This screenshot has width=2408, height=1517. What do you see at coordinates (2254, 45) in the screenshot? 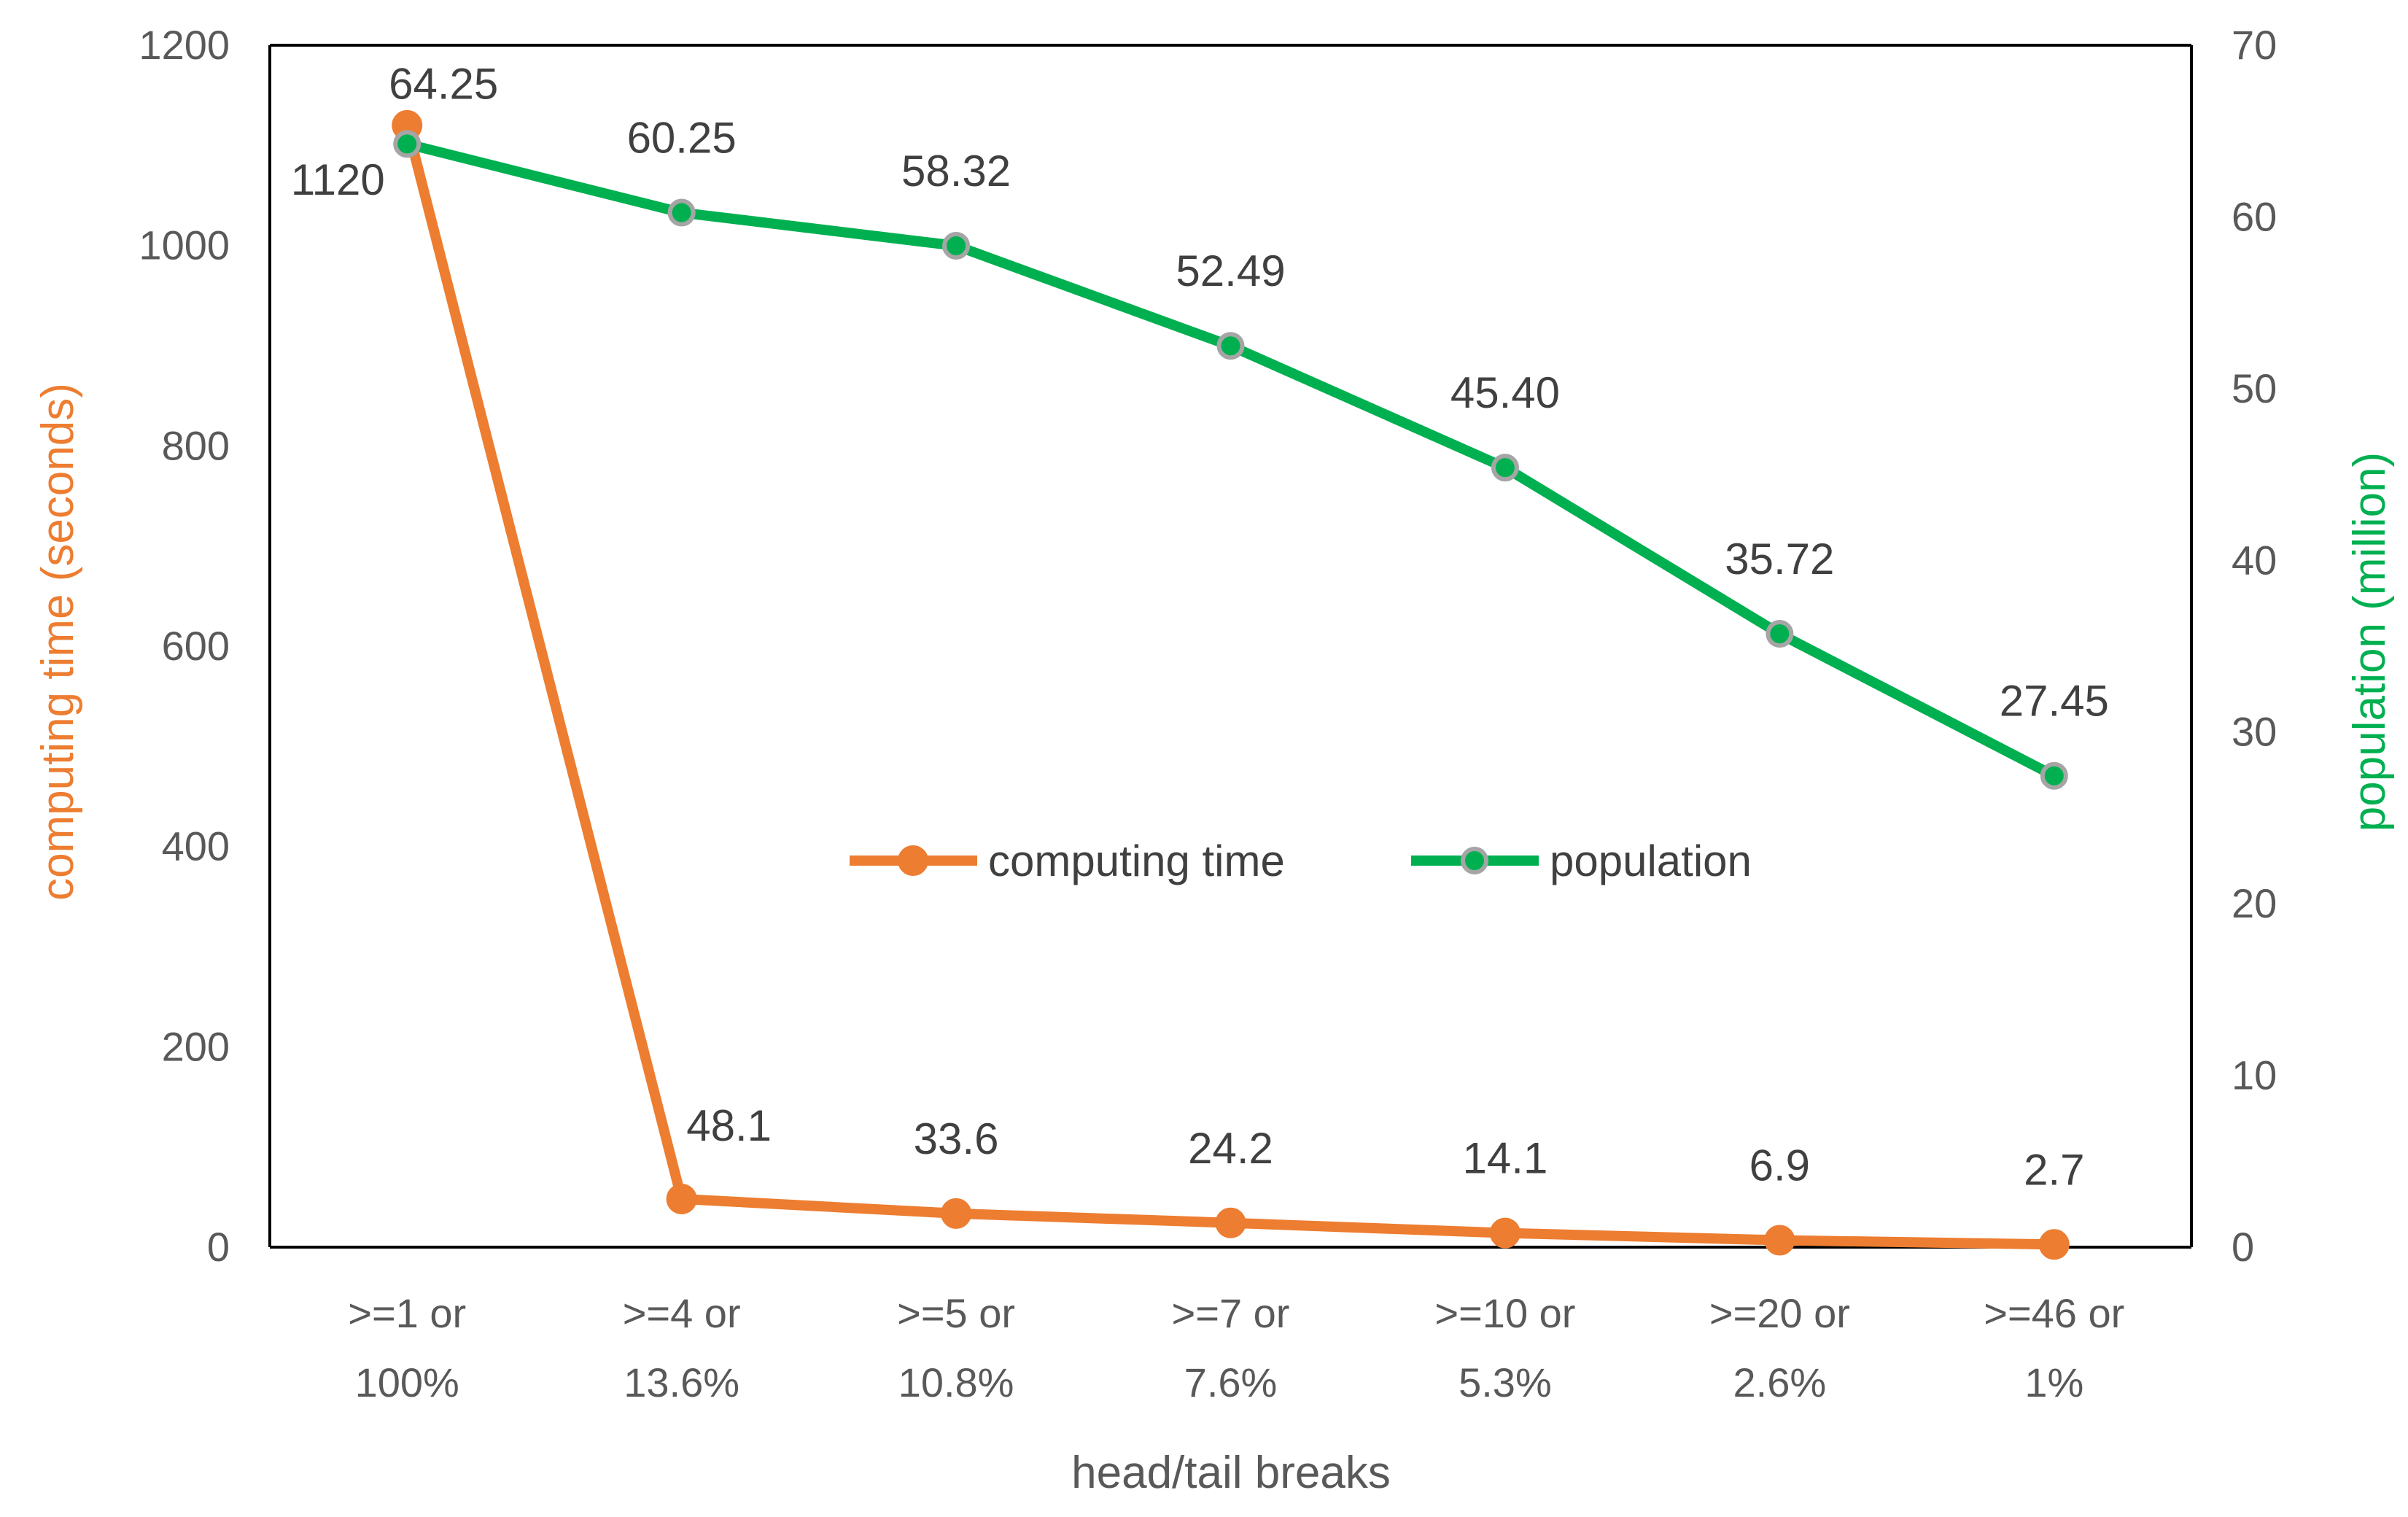
I see `right-tick-label: 70` at bounding box center [2254, 45].